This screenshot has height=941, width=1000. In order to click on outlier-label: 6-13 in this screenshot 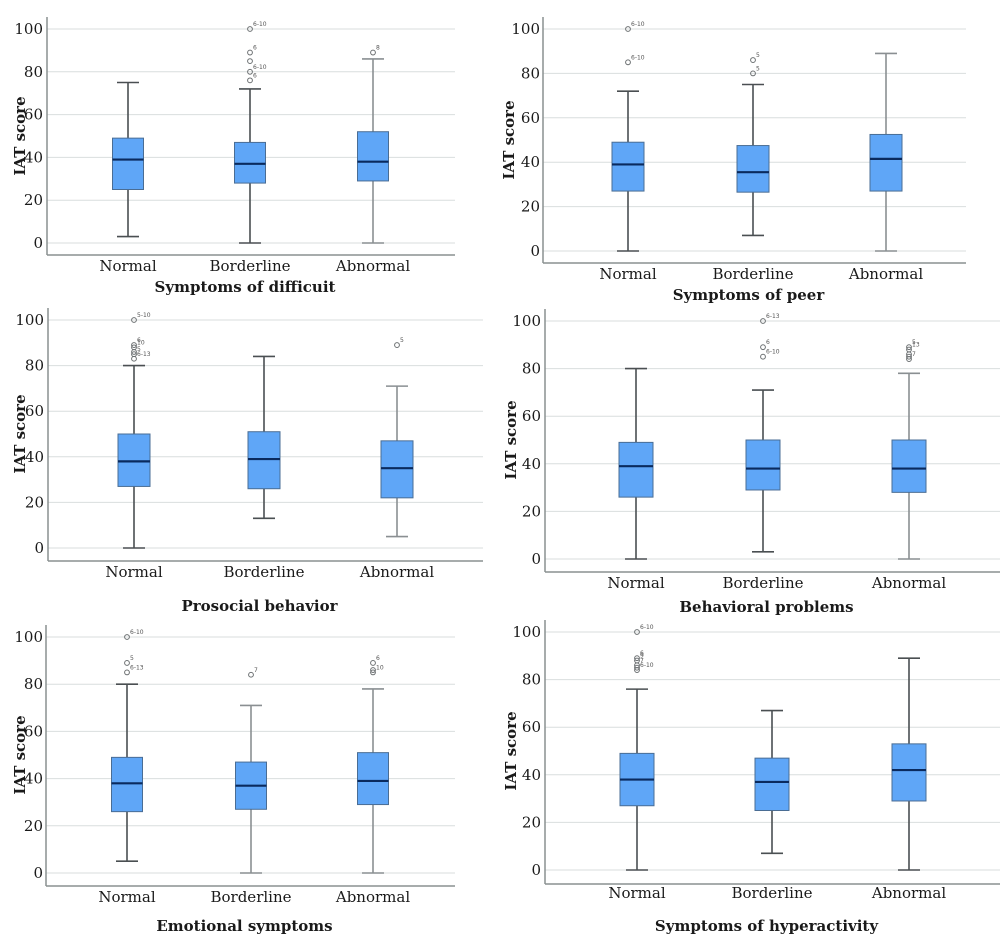, I will do `click(144, 354)`.